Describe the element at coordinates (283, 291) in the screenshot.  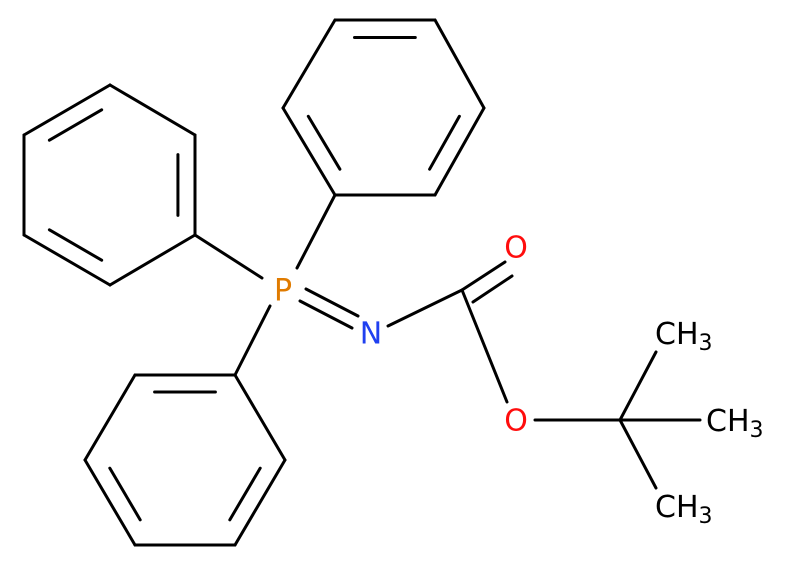
I see `atom-label: P` at that location.